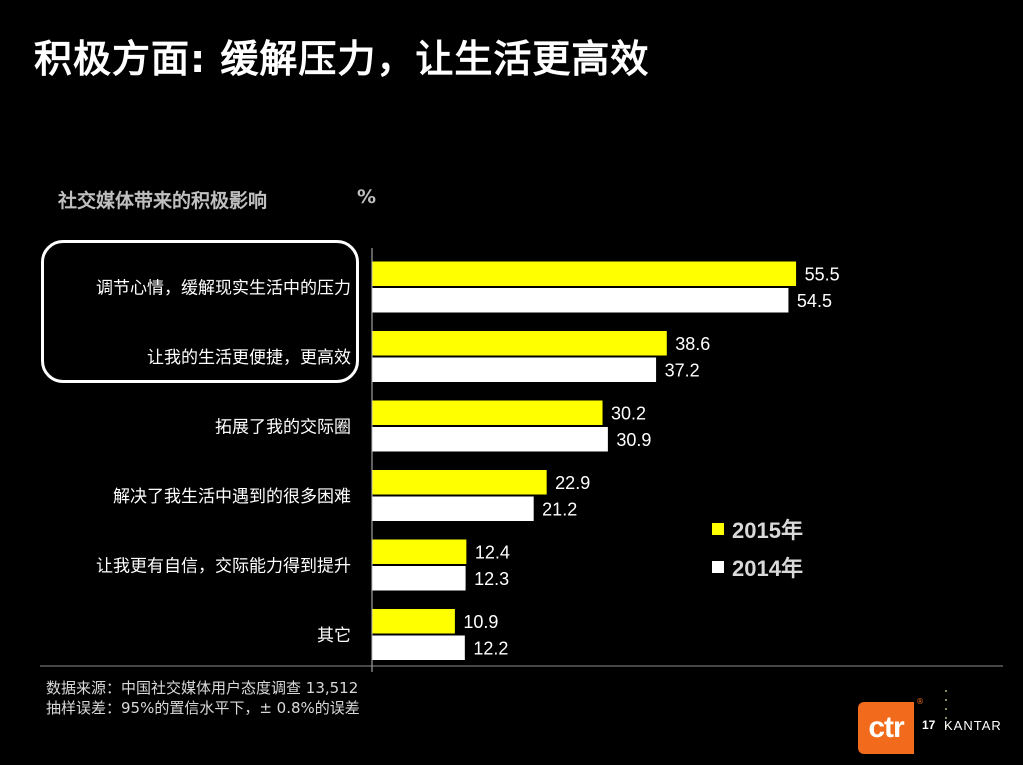 The height and width of the screenshot is (765, 1023). Describe the element at coordinates (822, 274) in the screenshot. I see `data-label: 55.5` at that location.